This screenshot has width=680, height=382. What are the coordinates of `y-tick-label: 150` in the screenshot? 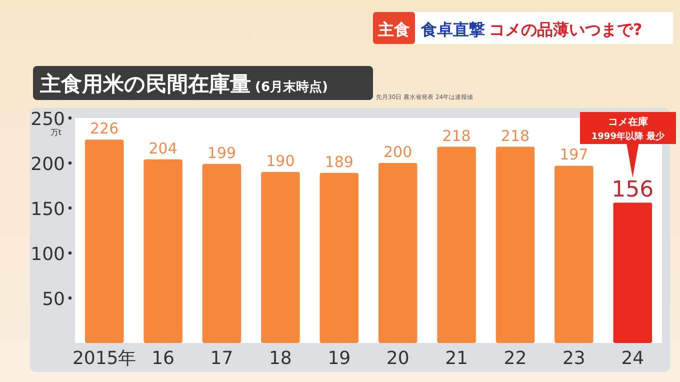 It's located at (47, 209).